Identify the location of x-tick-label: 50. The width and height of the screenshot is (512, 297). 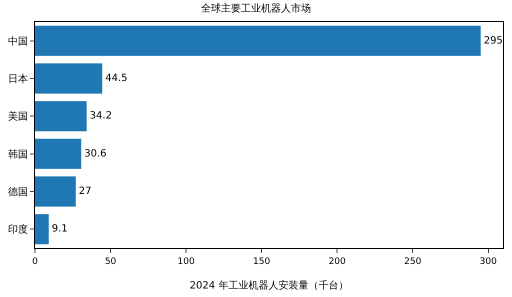
(110, 261).